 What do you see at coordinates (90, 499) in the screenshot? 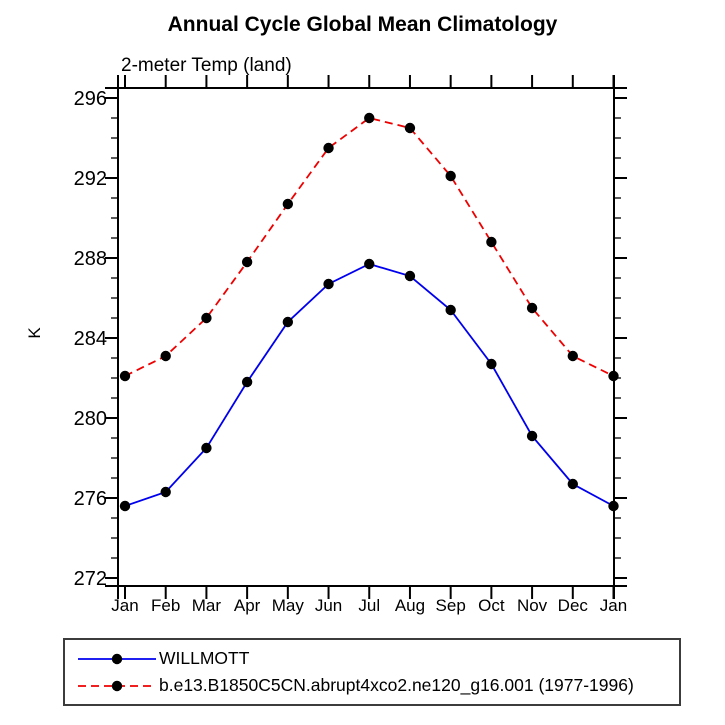
I see `y-axis-tick-label: 276` at bounding box center [90, 499].